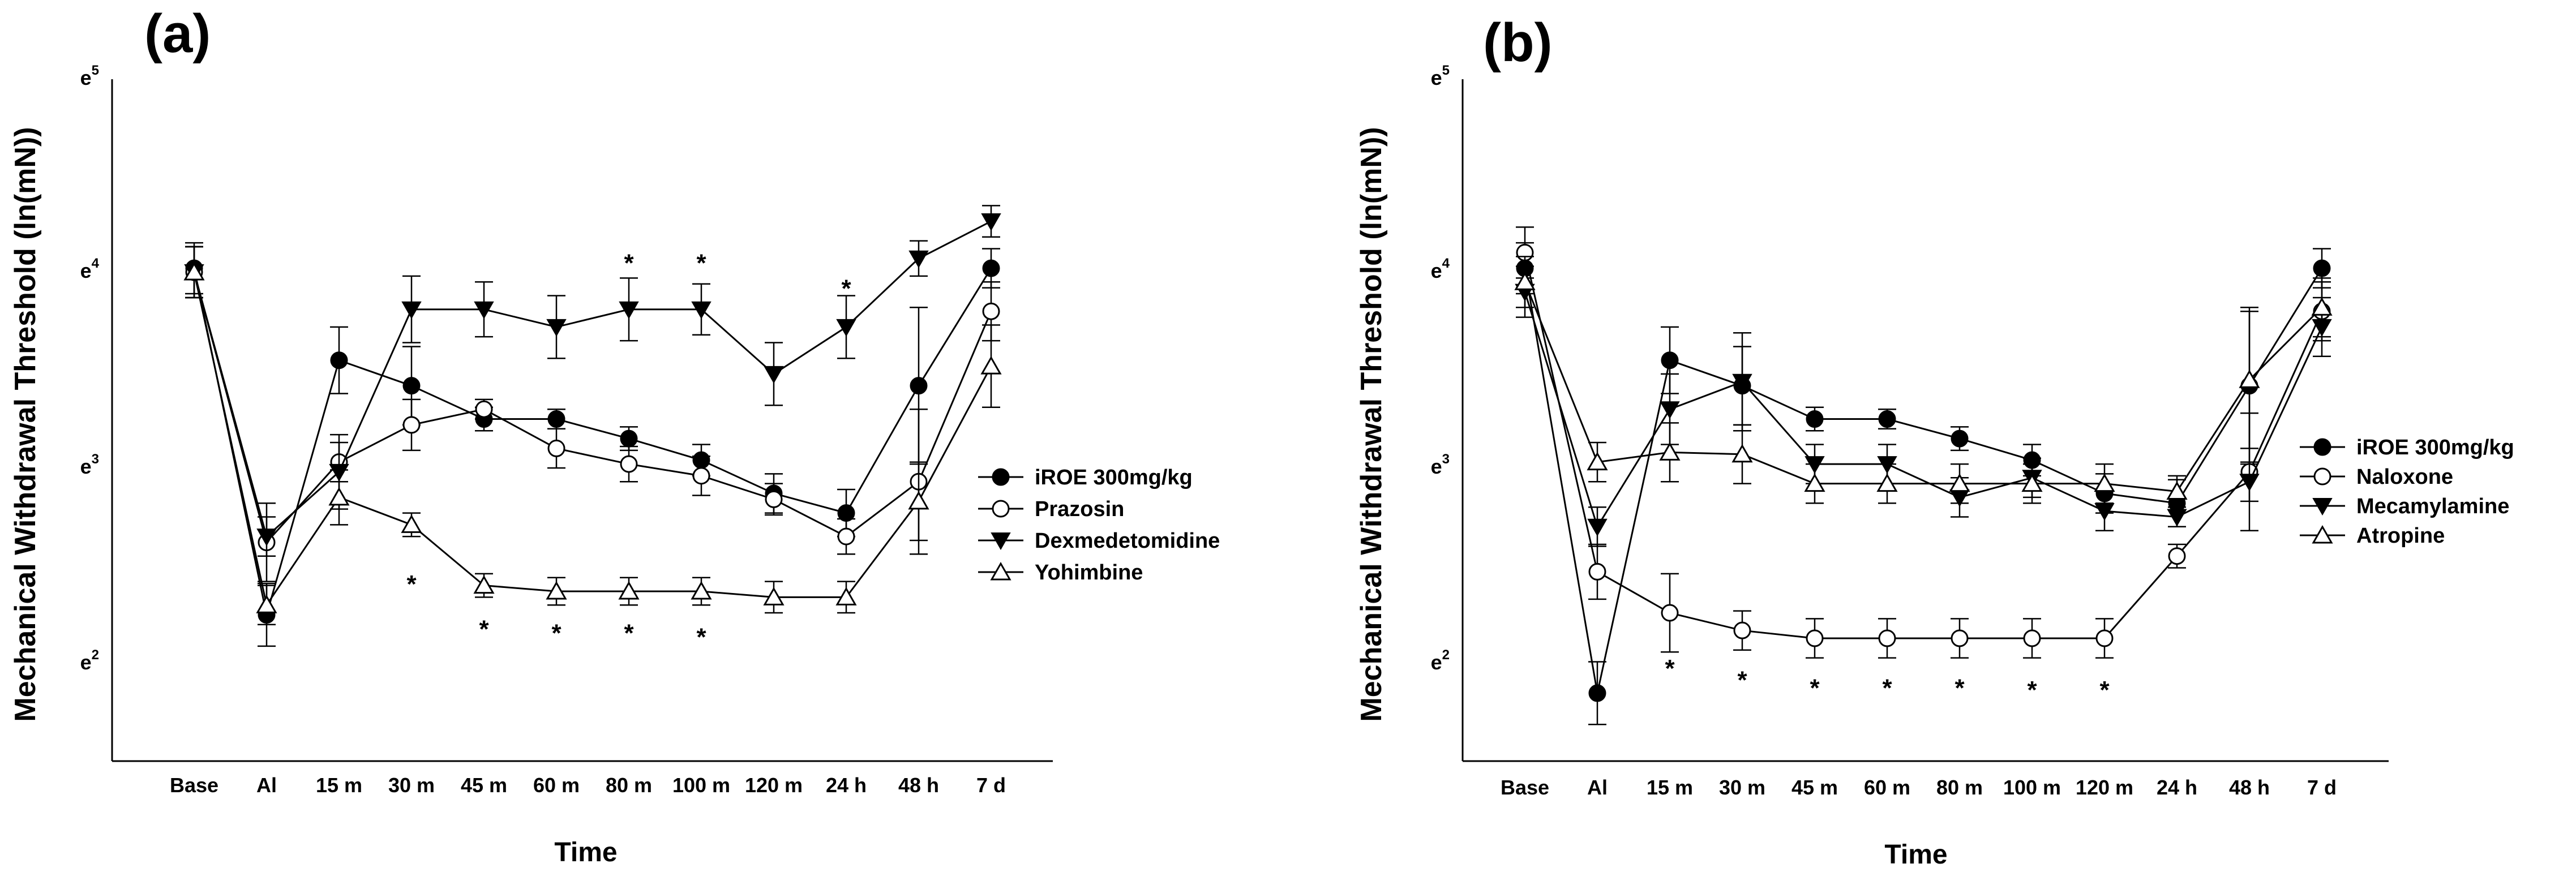  I want to click on series-iroe-300mg-kg, so click(592, 444).